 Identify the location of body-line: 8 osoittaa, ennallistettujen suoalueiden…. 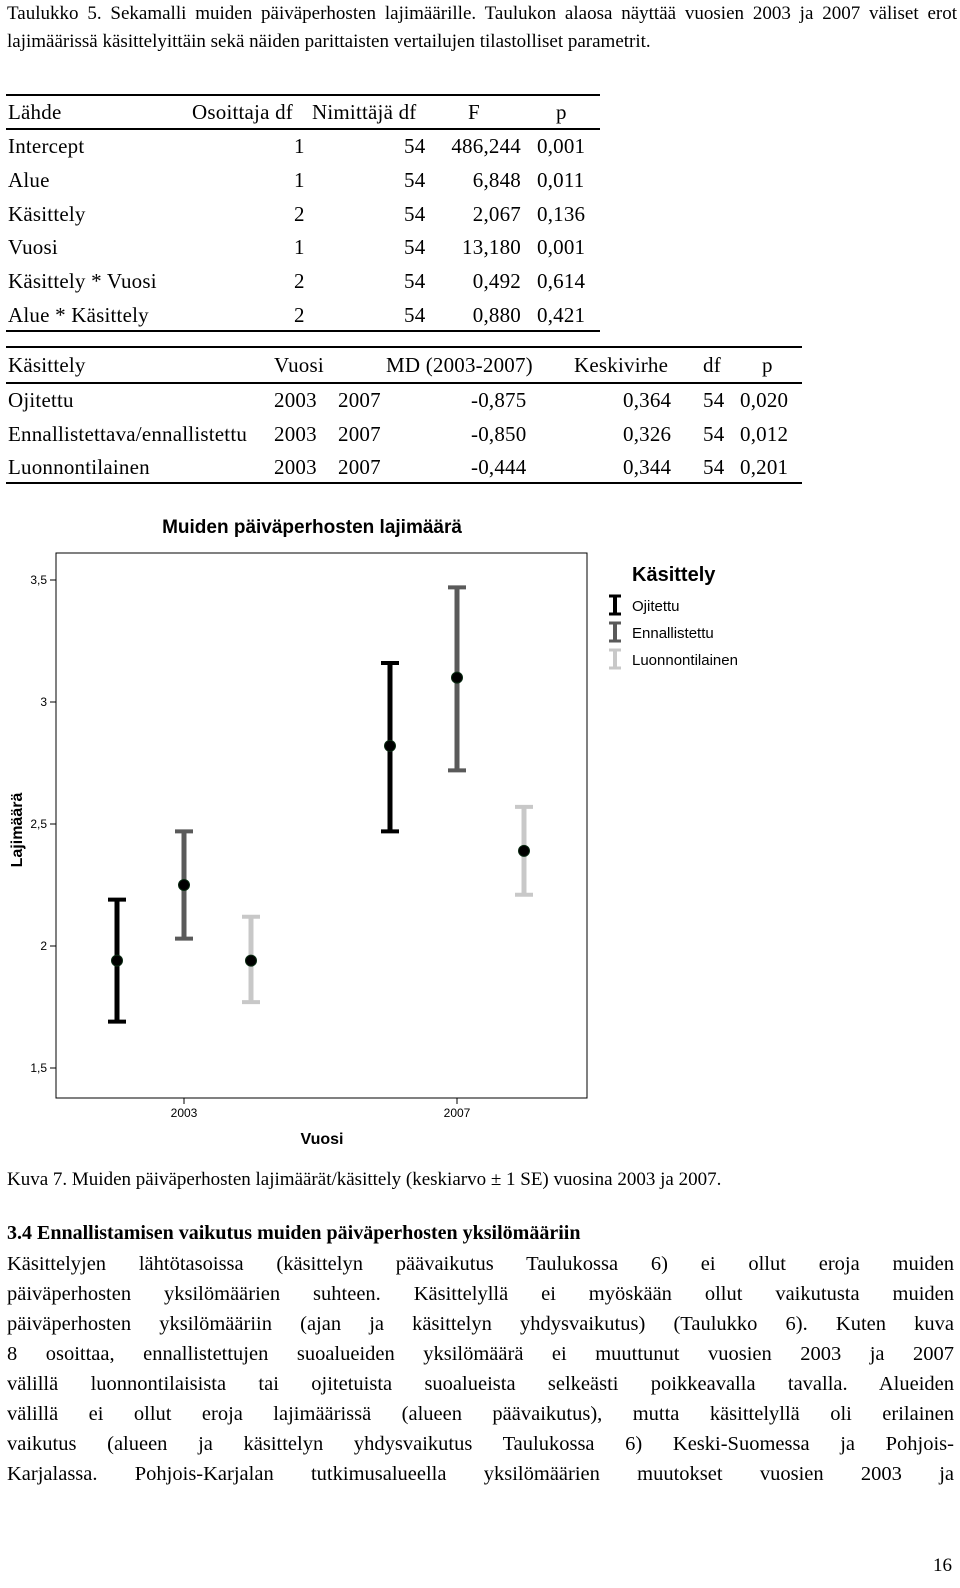
(480, 1354).